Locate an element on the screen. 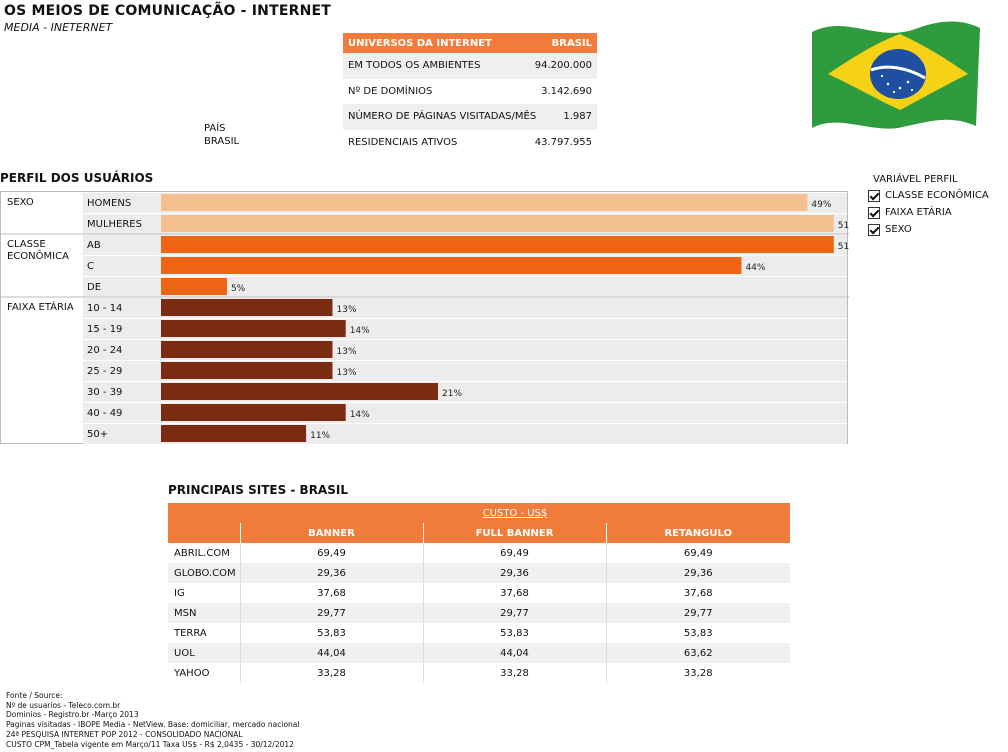 Image resolution: width=1008 pixels, height=752 pixels. checkbox-label: FAIXA ETÁRIA is located at coordinates (918, 212).